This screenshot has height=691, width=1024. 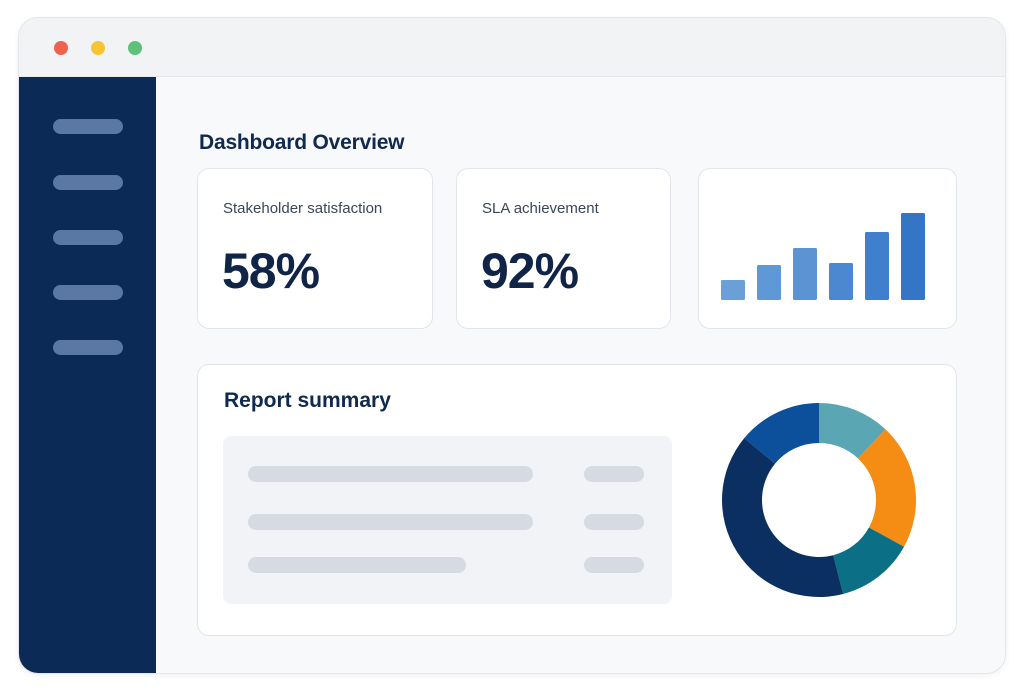 I want to click on kpi-card-satisfaction: Stakeholder satisfaction 58%, so click(x=315, y=248).